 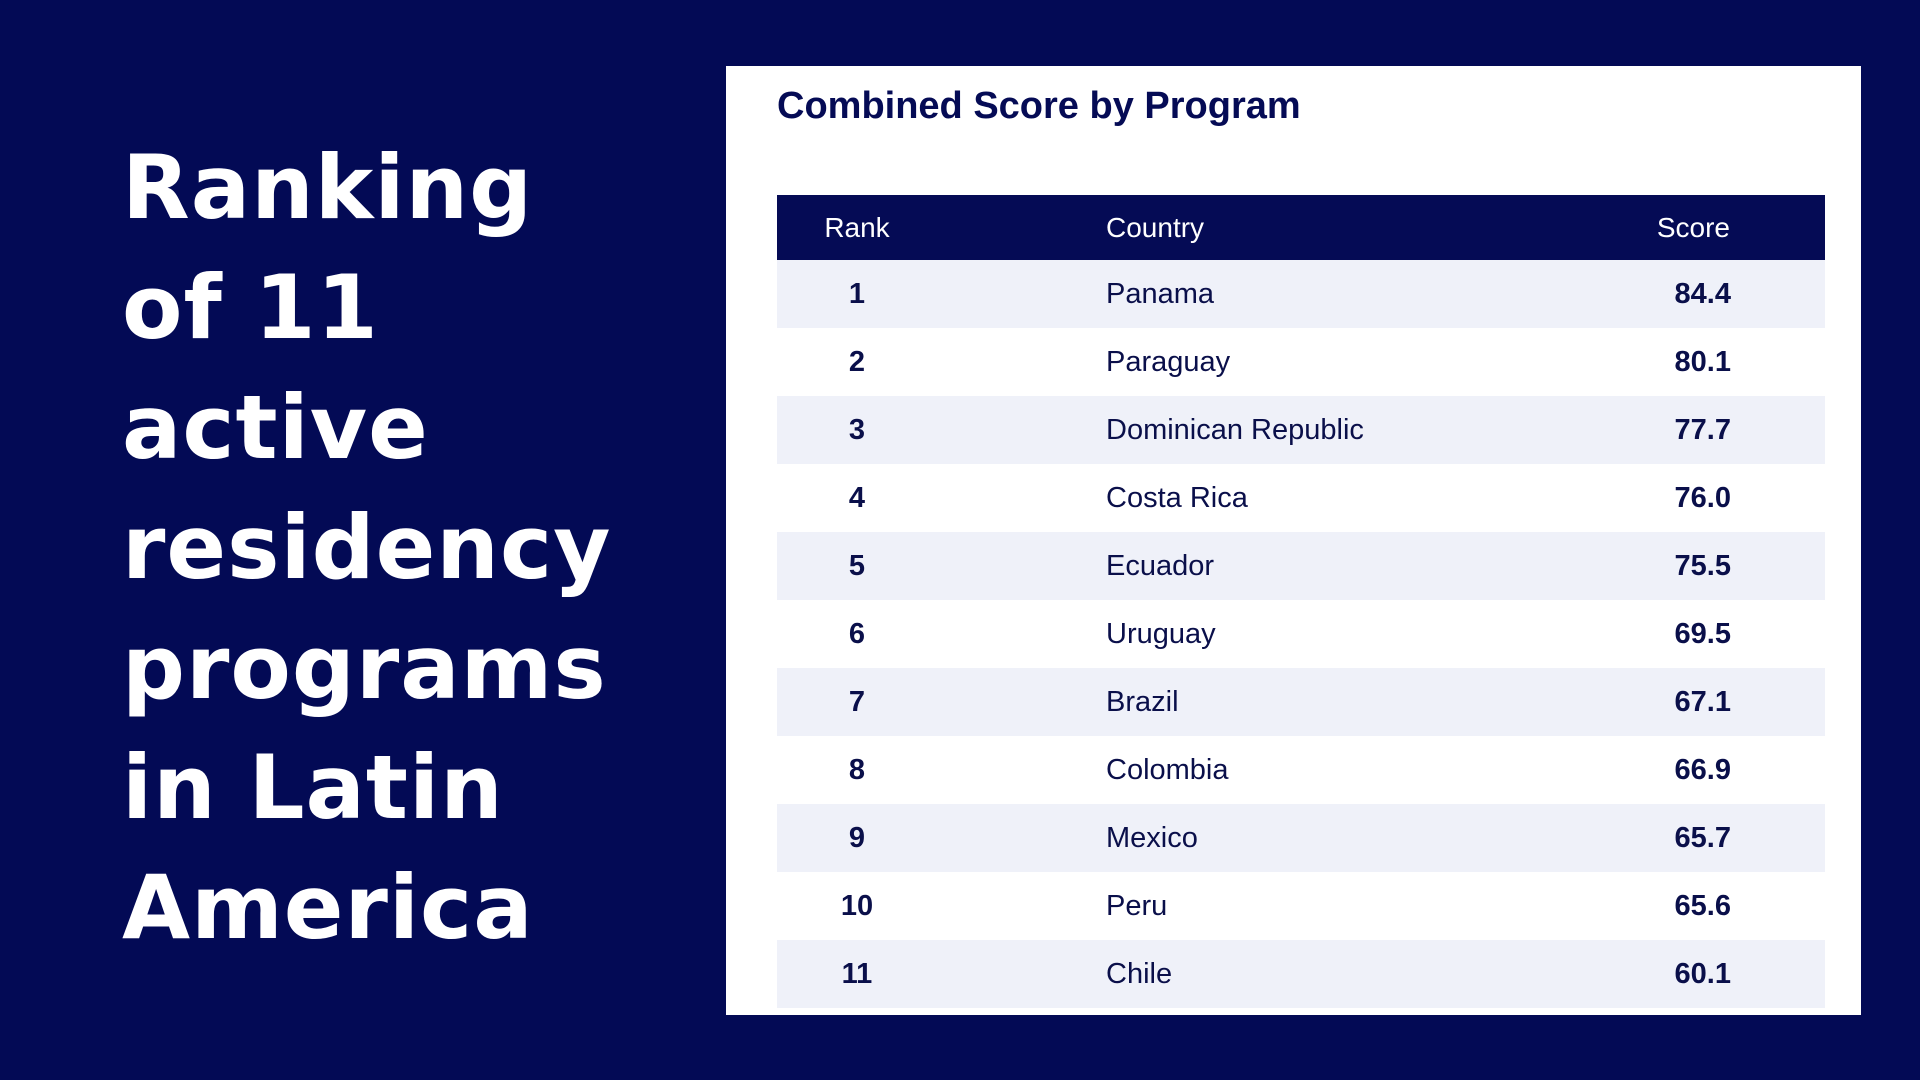 What do you see at coordinates (1702, 701) in the screenshot?
I see `score-cell: 67.1` at bounding box center [1702, 701].